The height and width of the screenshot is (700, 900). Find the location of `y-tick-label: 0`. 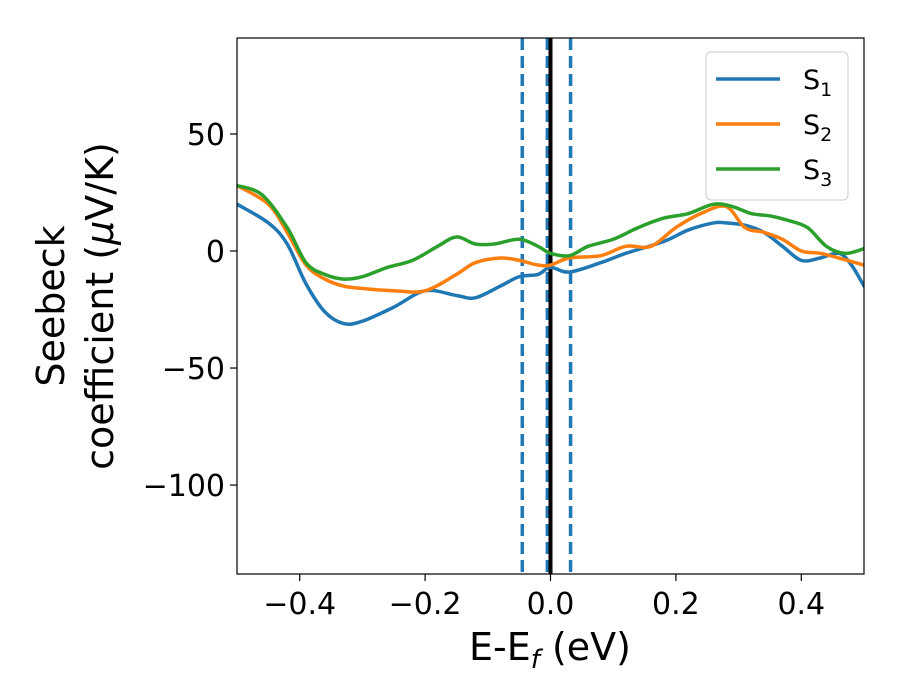

y-tick-label: 0 is located at coordinates (215, 252).